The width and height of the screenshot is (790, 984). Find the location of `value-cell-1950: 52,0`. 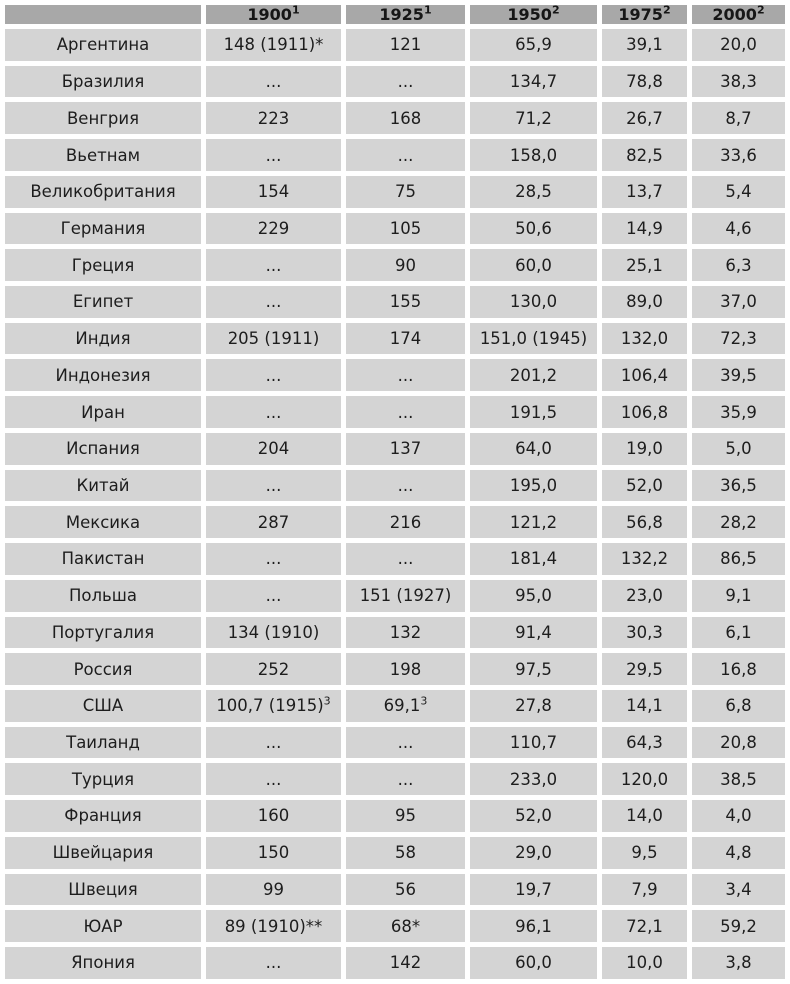

value-cell-1950: 52,0 is located at coordinates (533, 816).